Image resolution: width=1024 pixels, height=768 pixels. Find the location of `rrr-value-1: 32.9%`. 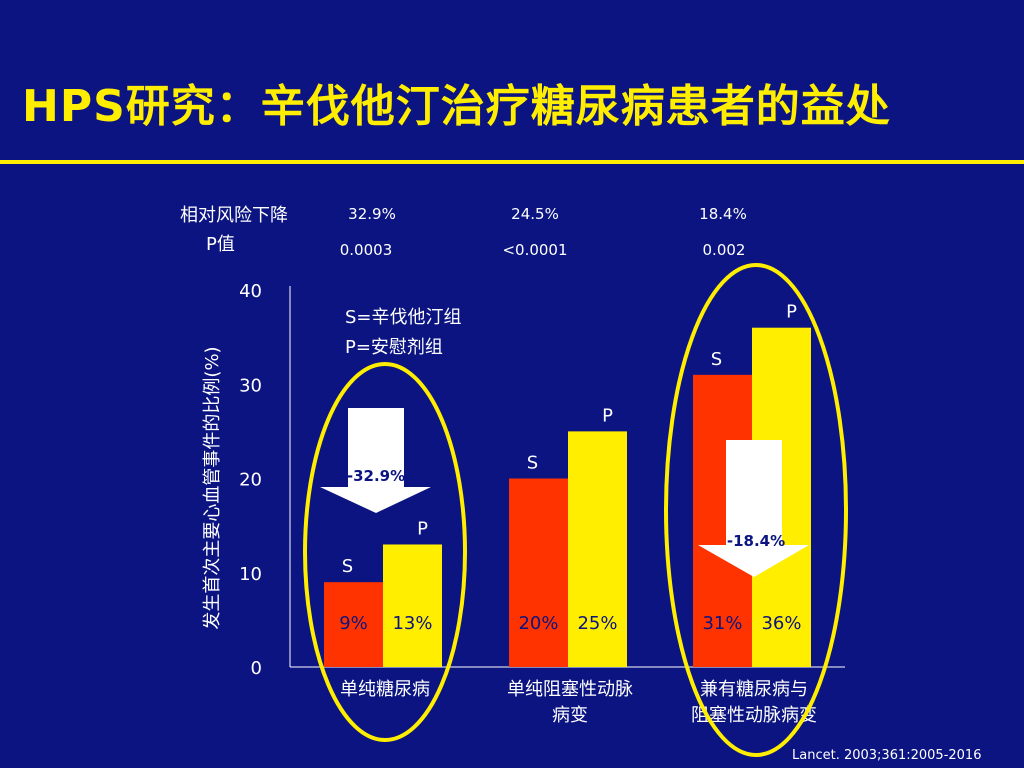

rrr-value-1: 32.9% is located at coordinates (372, 214).